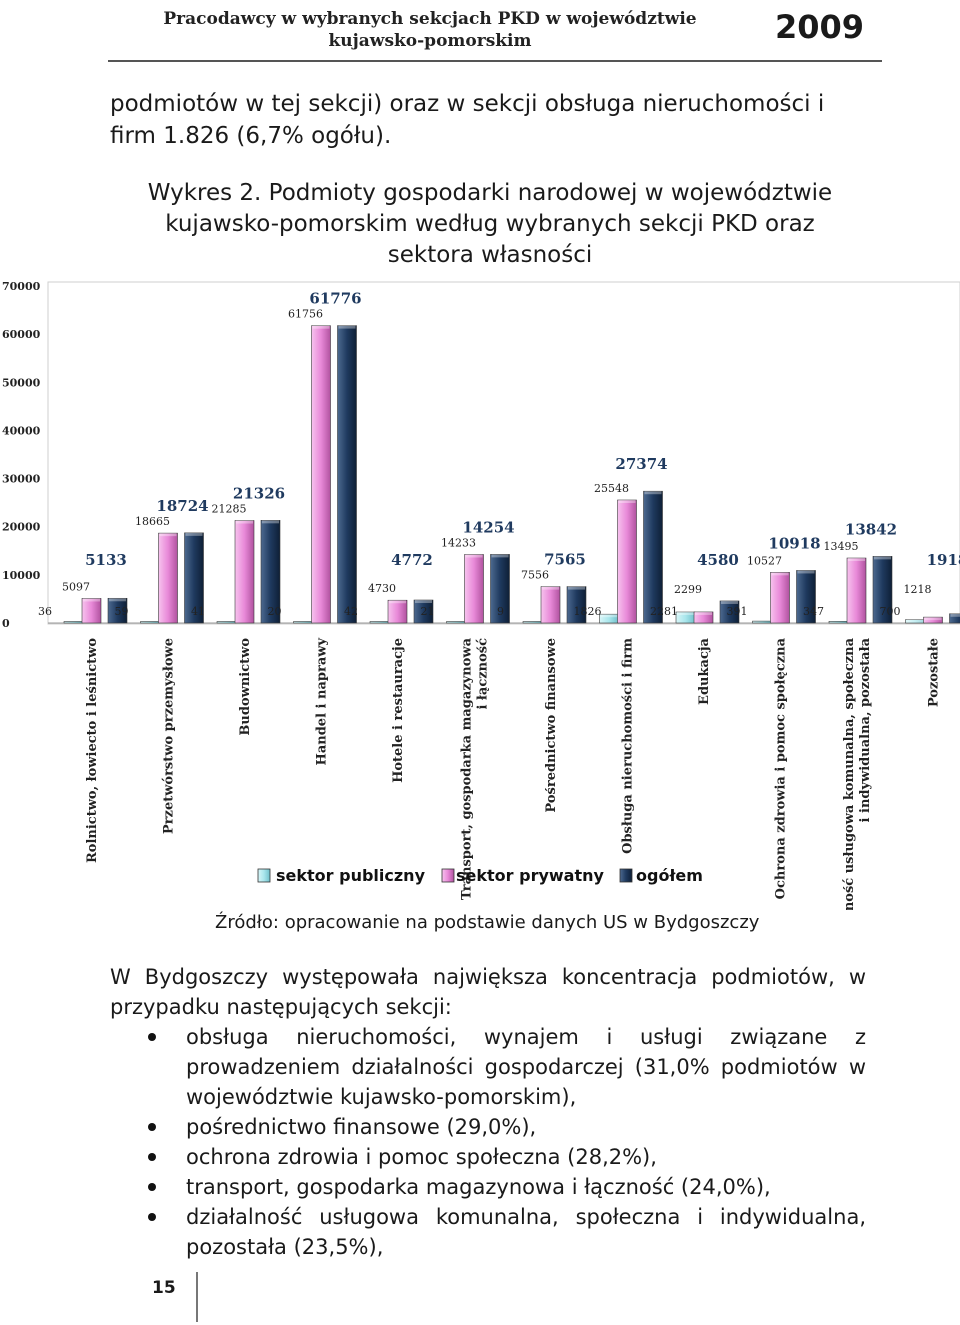 This screenshot has height=1325, width=960. Describe the element at coordinates (335, 299) in the screenshot. I see `data-label-total: 61776` at that location.